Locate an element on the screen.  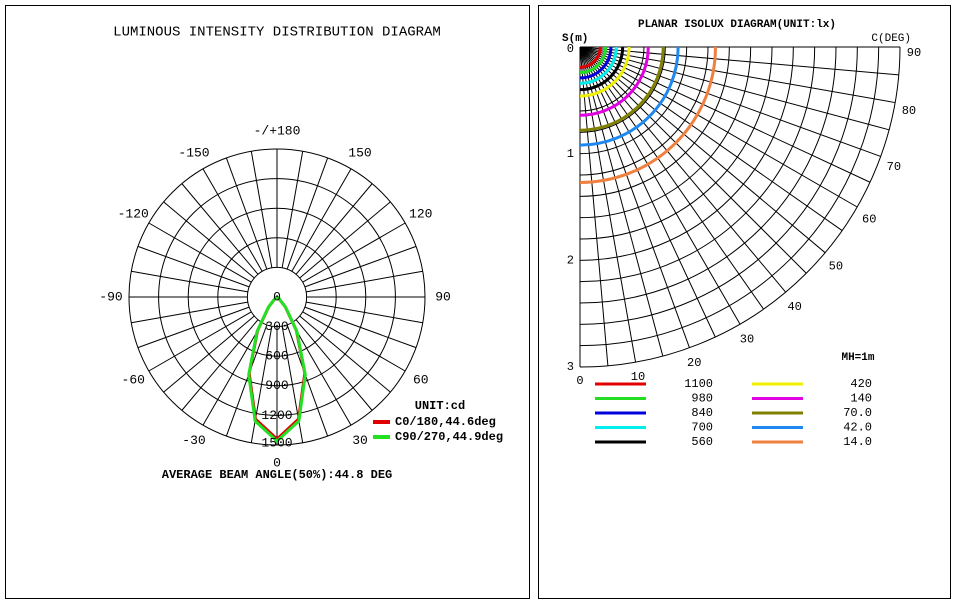
angle-tick-label: -150 is located at coordinates (193, 153).